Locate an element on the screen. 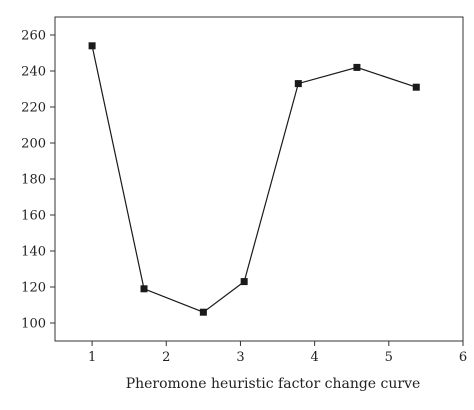  x-tick-label: 1 is located at coordinates (92, 357).